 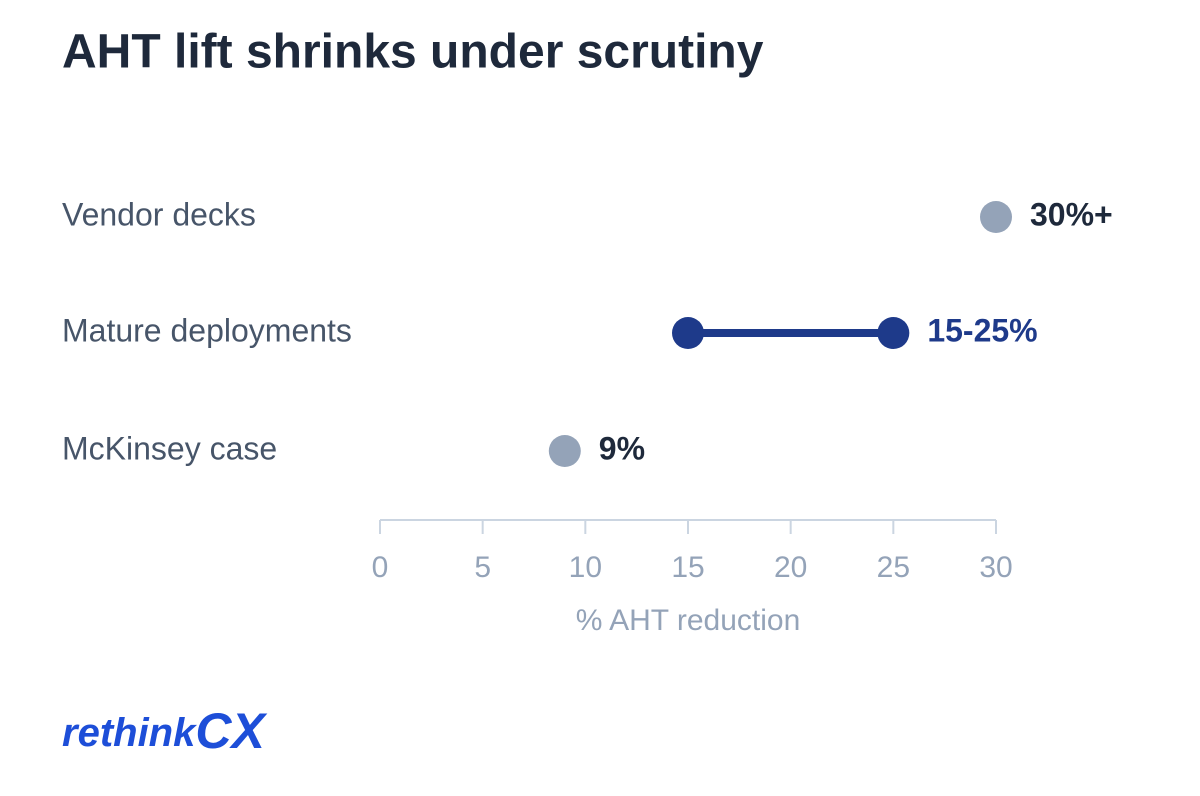 What do you see at coordinates (585, 567) in the screenshot?
I see `x-tick-label: 10` at bounding box center [585, 567].